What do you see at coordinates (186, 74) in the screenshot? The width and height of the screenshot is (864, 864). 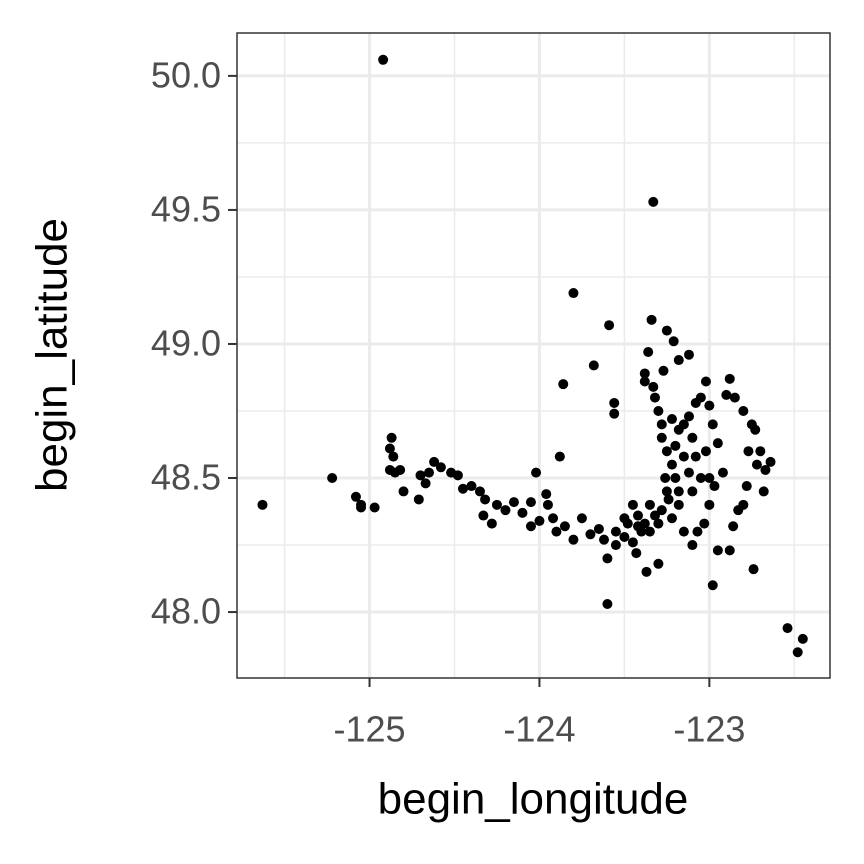 I see `y-tick-label: 50.0` at bounding box center [186, 74].